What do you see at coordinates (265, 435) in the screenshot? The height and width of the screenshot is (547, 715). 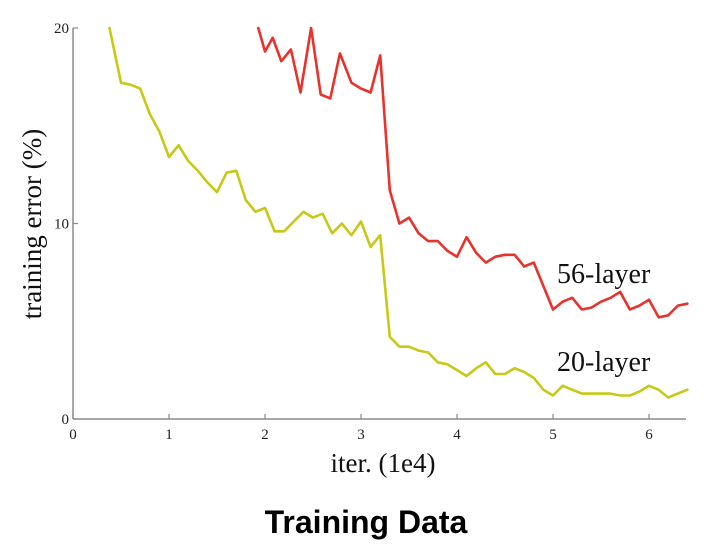 I see `x-tick-label: 2` at bounding box center [265, 435].